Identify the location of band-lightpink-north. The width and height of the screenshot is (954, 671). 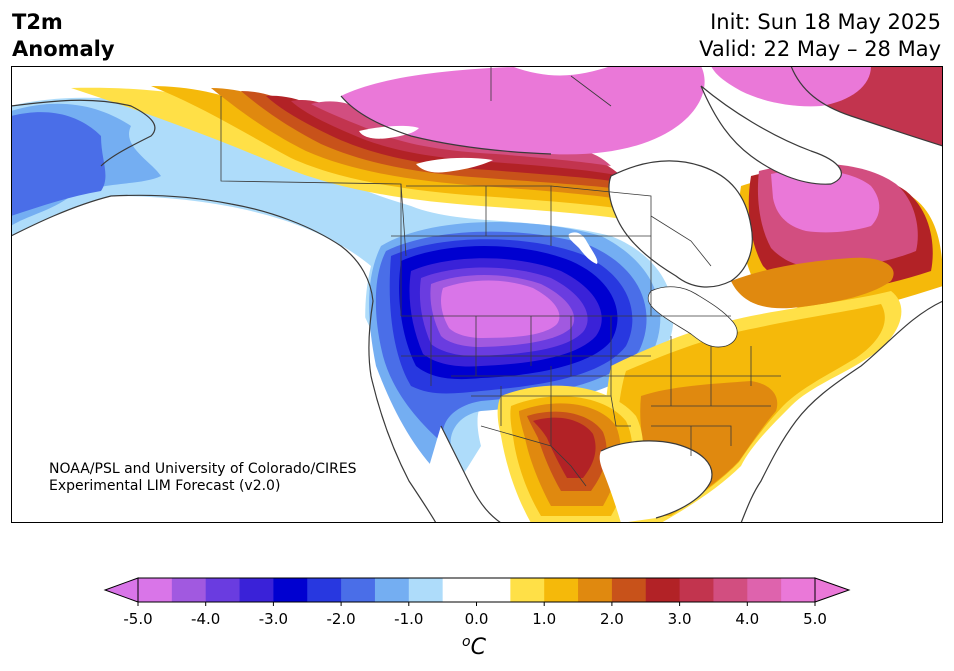
(523, 110).